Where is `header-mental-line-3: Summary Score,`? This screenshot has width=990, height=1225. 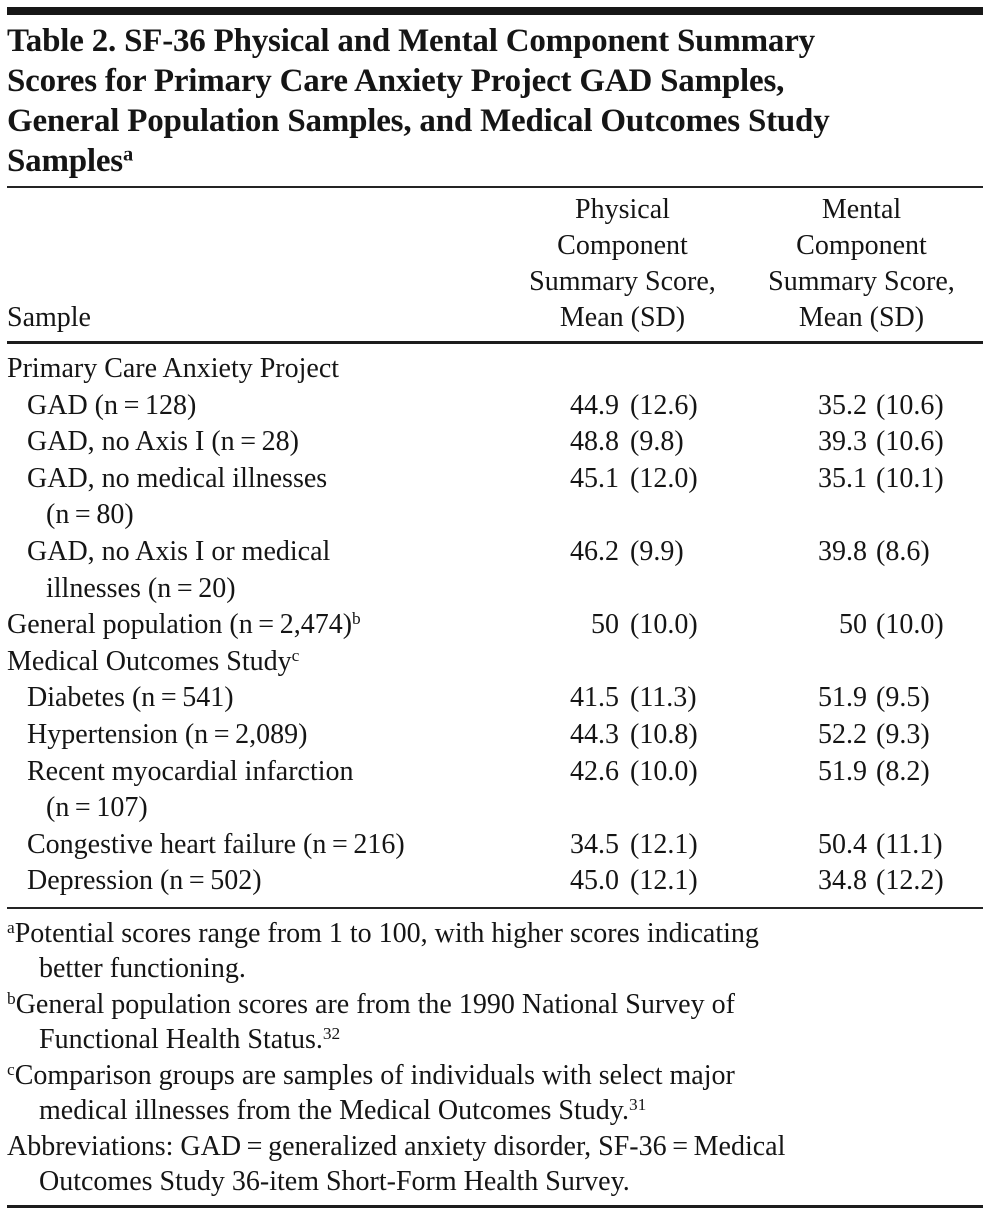 header-mental-line-3: Summary Score, is located at coordinates (861, 281).